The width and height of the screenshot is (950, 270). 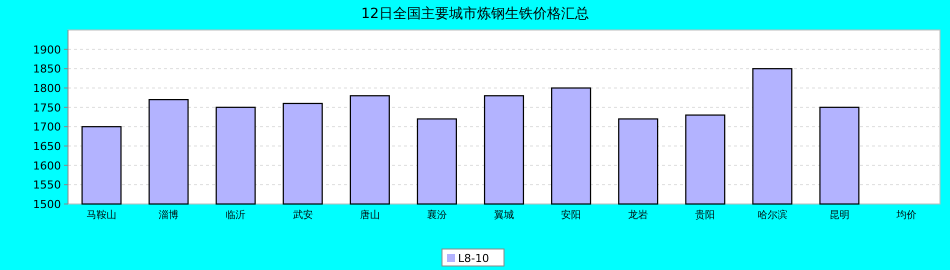 What do you see at coordinates (302, 215) in the screenshot?
I see `x-tick-label: 武安` at bounding box center [302, 215].